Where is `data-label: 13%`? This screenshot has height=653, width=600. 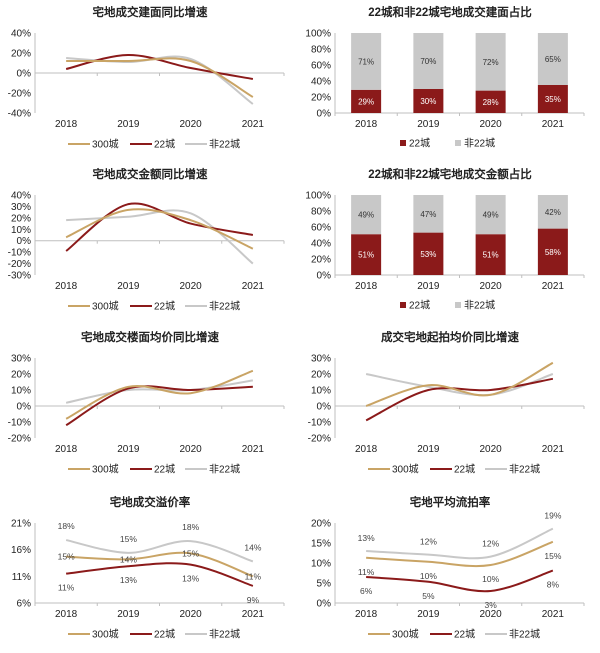
data-label: 13% is located at coordinates (128, 580).